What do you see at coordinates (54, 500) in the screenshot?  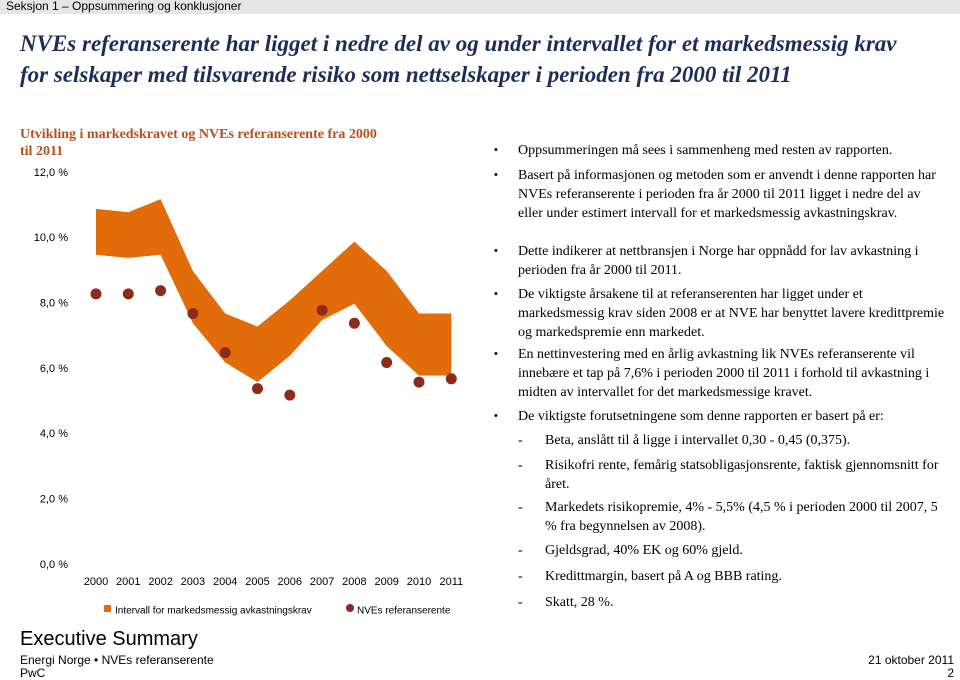 I see `y-tick-label: 2,0 %` at bounding box center [54, 500].